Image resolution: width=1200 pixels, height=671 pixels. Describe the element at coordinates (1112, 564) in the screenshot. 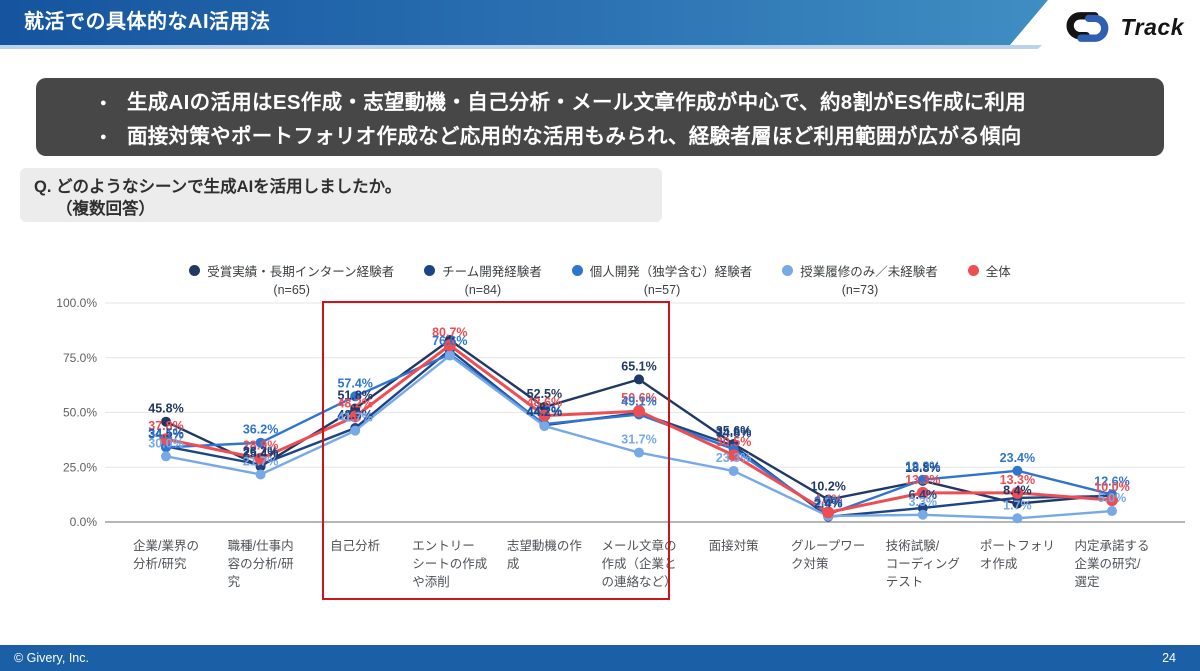

I see `category-label: 内定承諾する 企業の研究/ 選定` at that location.